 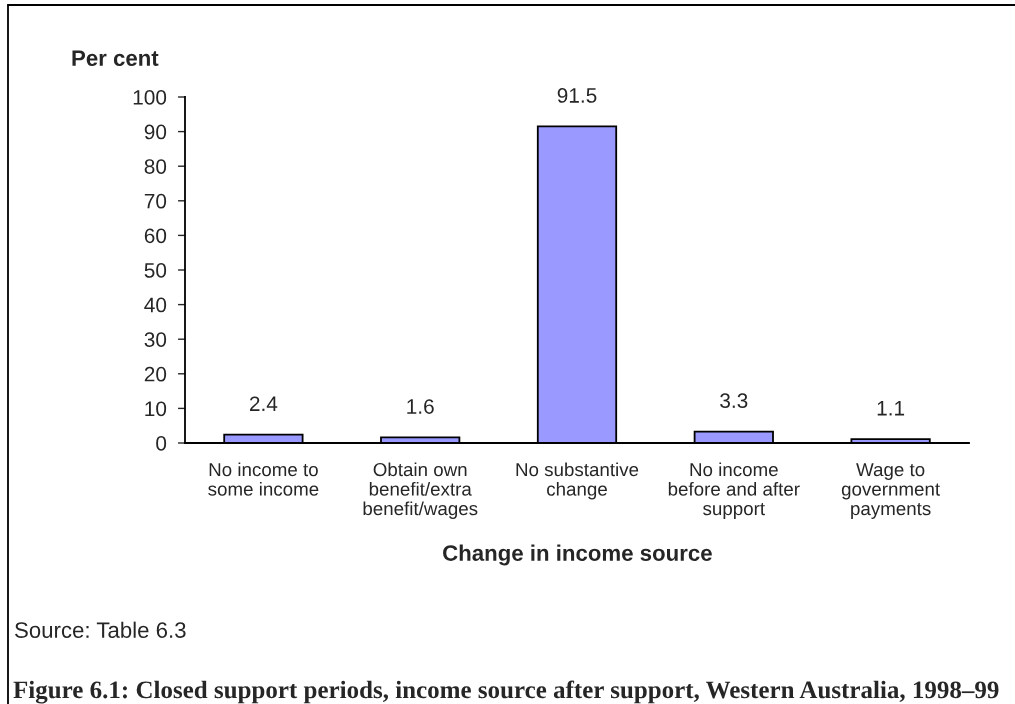 What do you see at coordinates (420, 406) in the screenshot?
I see `data-label: 1.6` at bounding box center [420, 406].